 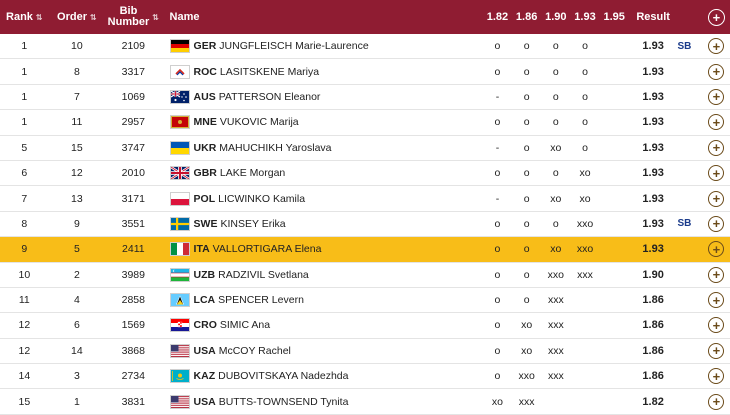 I want to click on table-row: 10 2 3989 UZB RADZIVIL Svetlana o o xxo xxx 1.90 +, so click(x=365, y=275).